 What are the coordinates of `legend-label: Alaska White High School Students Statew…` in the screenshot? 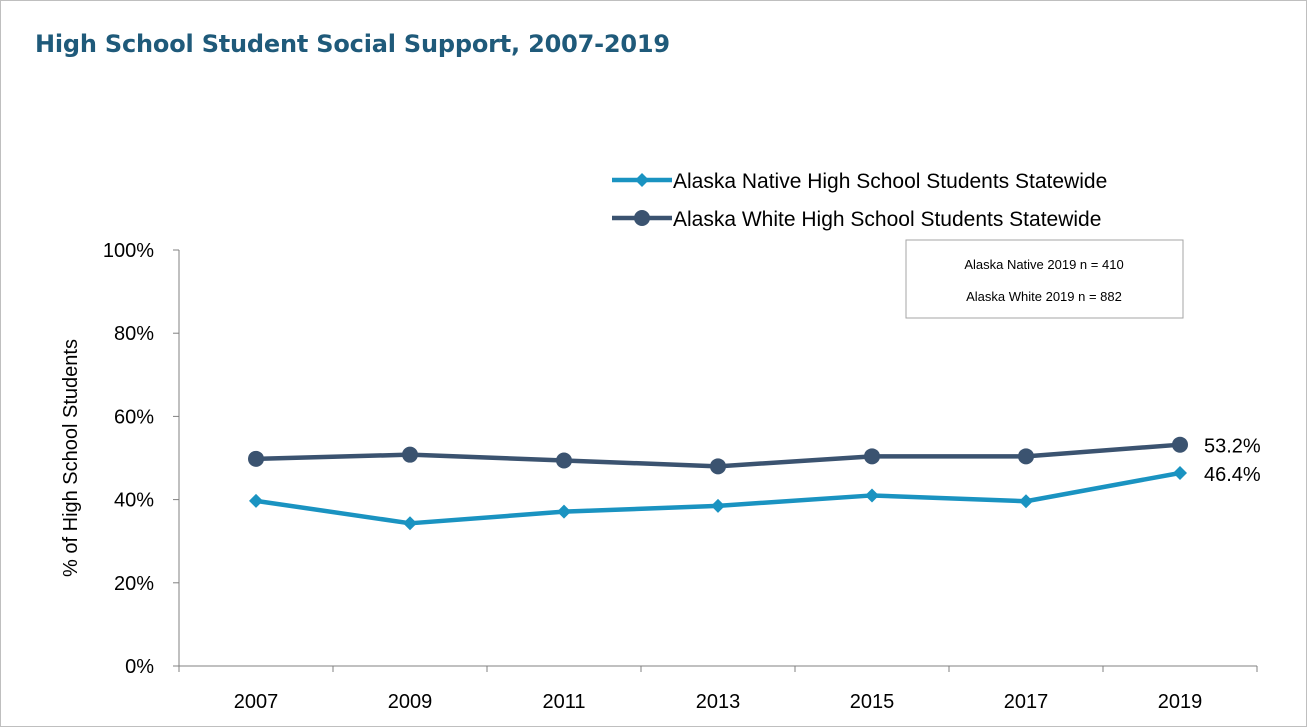 It's located at (887, 219).